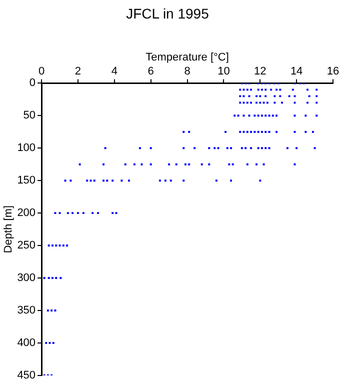 This screenshot has height=384, width=341. I want to click on x-axis-title: Temperature [°C], so click(187, 57).